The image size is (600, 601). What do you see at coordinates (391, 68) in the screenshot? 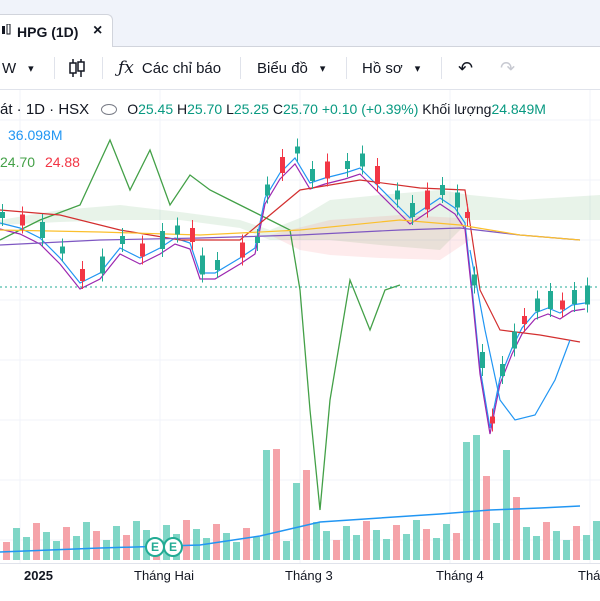
I see `profile-button: Hồ sơ ▾` at bounding box center [391, 68].